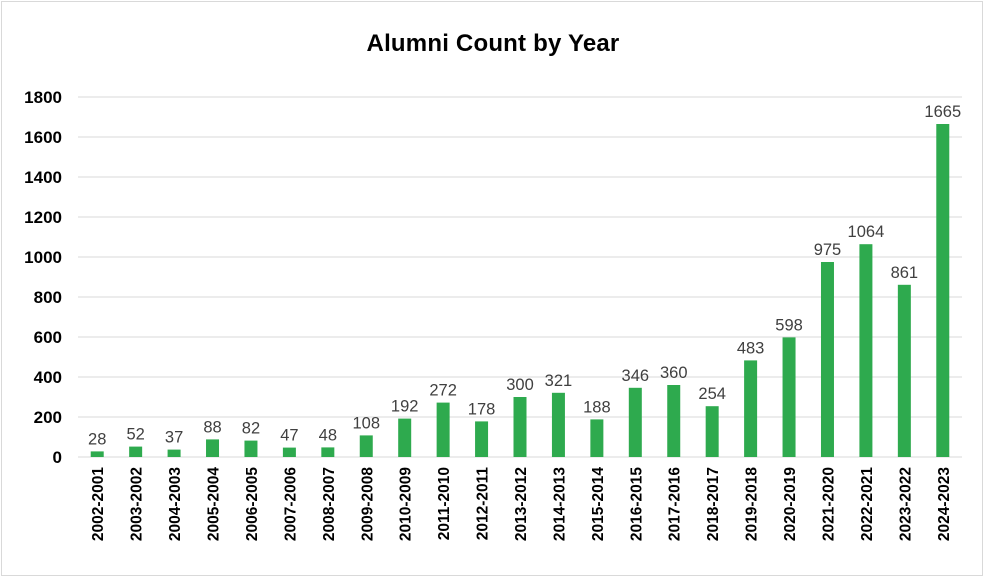 The image size is (986, 579). What do you see at coordinates (905, 273) in the screenshot?
I see `data-label: 861` at bounding box center [905, 273].